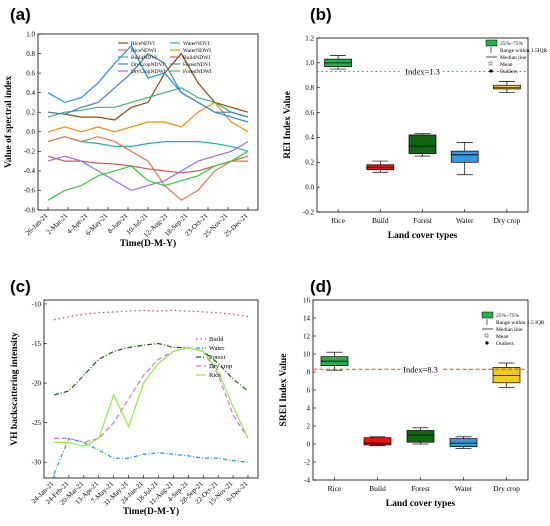 The width and height of the screenshot is (550, 526). Describe the element at coordinates (30, 34) in the screenshot. I see `y-tick-label-a: 1.0` at that location.